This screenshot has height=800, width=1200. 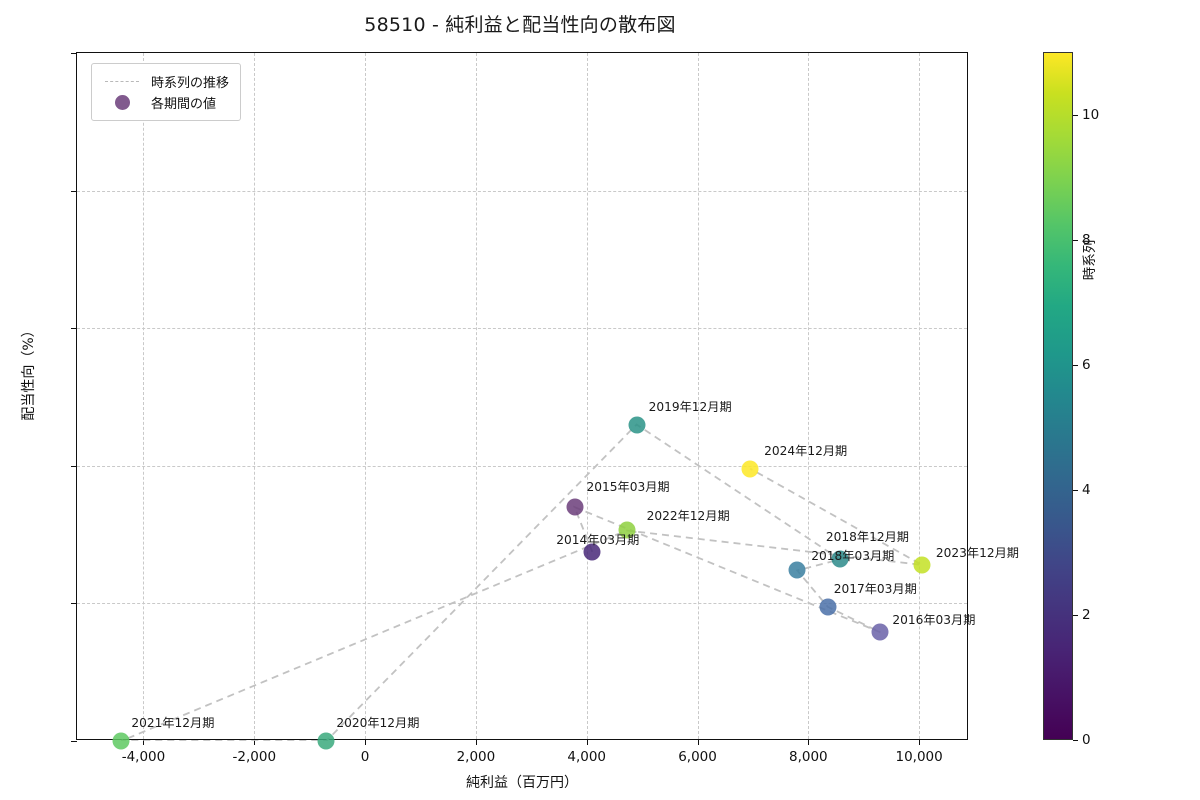 What do you see at coordinates (1090, 260) in the screenshot?
I see `colorbar-title: 時系列` at bounding box center [1090, 260].